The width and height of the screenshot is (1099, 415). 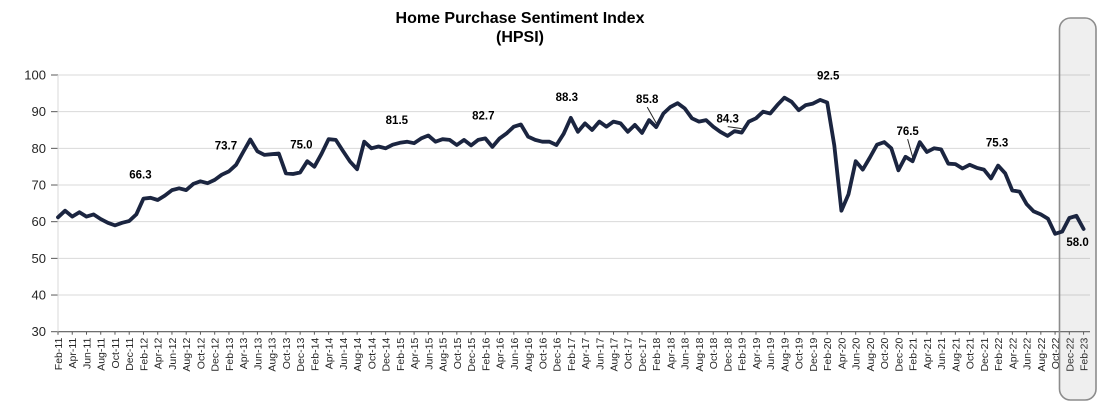 What do you see at coordinates (444, 355) in the screenshot?
I see `x-tick-label: Aug-15` at bounding box center [444, 355].